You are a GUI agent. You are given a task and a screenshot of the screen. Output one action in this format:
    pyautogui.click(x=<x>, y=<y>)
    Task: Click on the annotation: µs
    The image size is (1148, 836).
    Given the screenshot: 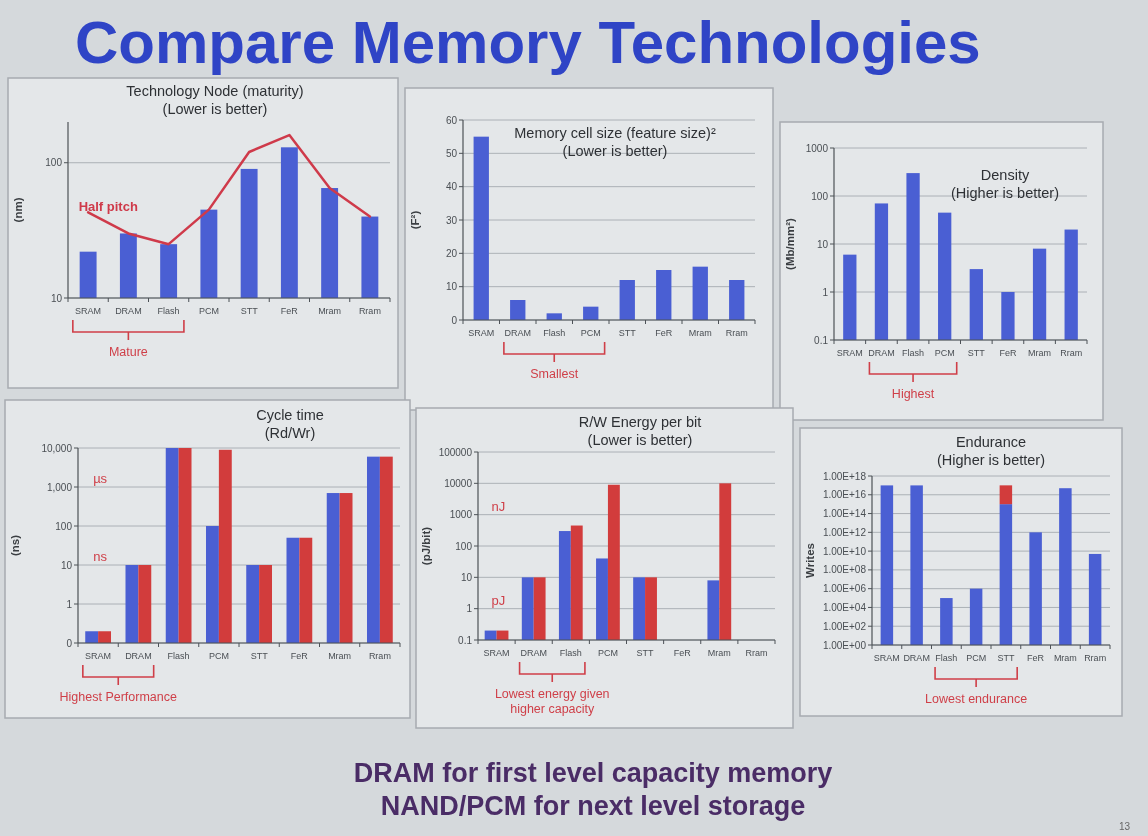 What is the action you would take?
    pyautogui.click(x=100, y=478)
    